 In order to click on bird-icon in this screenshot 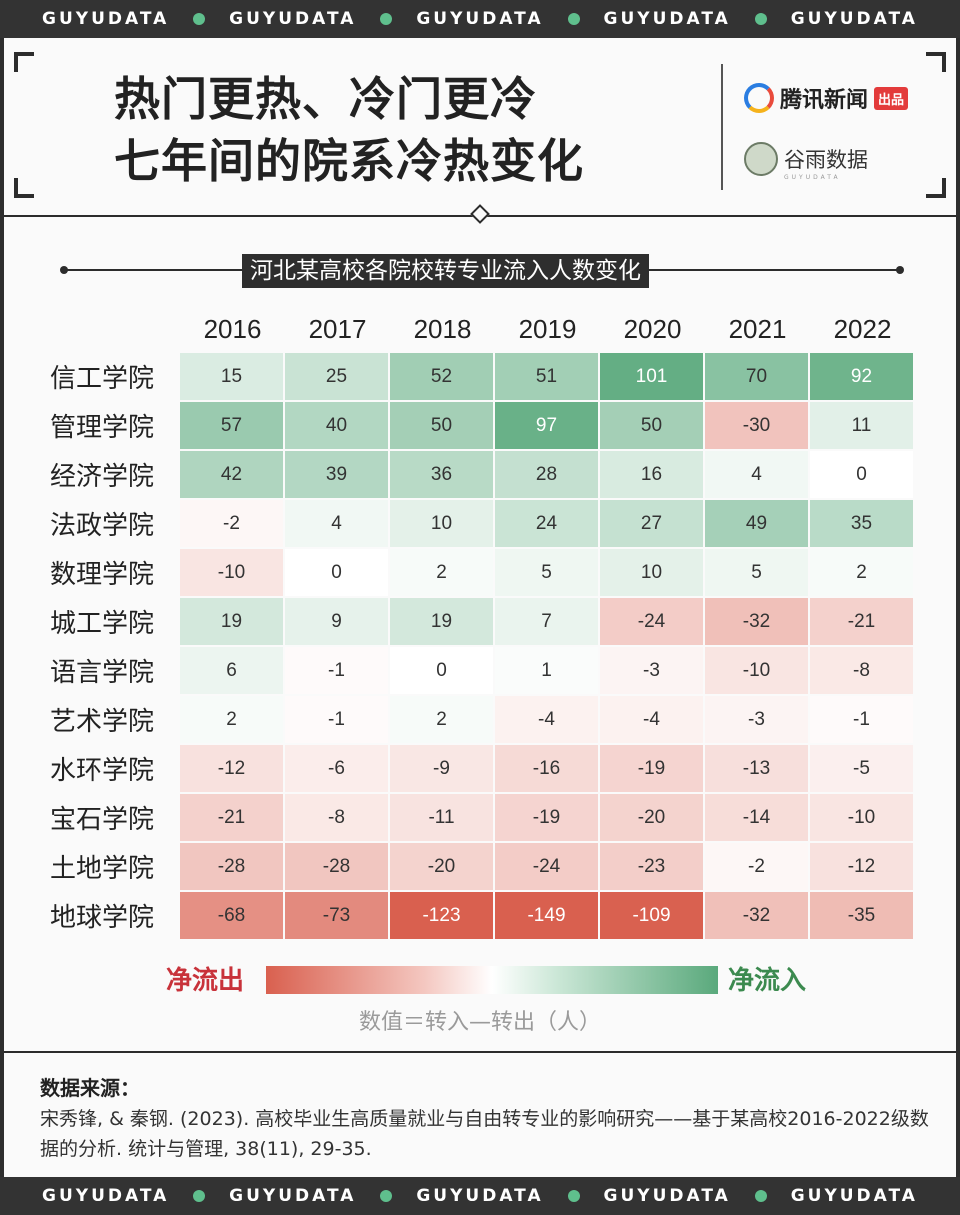, I will do `click(761, 159)`.